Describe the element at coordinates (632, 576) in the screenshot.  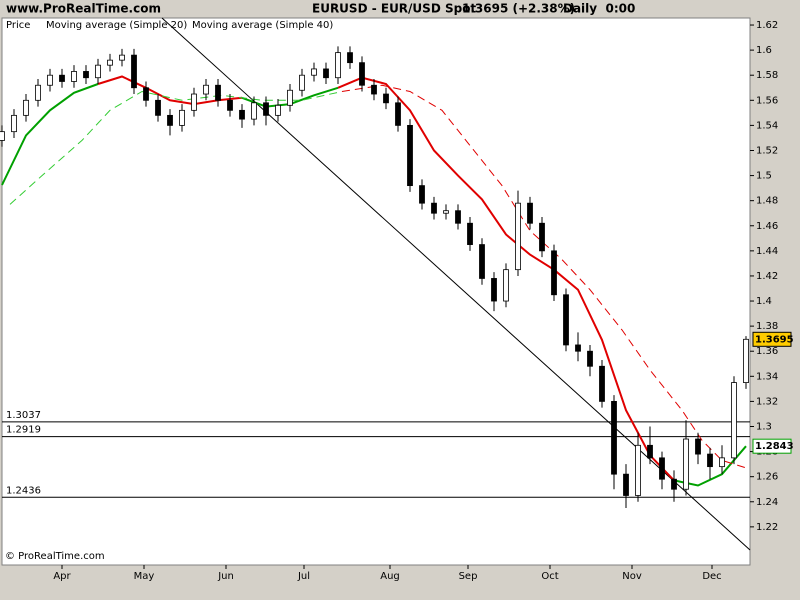
I see `x-tick-label: Nov` at that location.